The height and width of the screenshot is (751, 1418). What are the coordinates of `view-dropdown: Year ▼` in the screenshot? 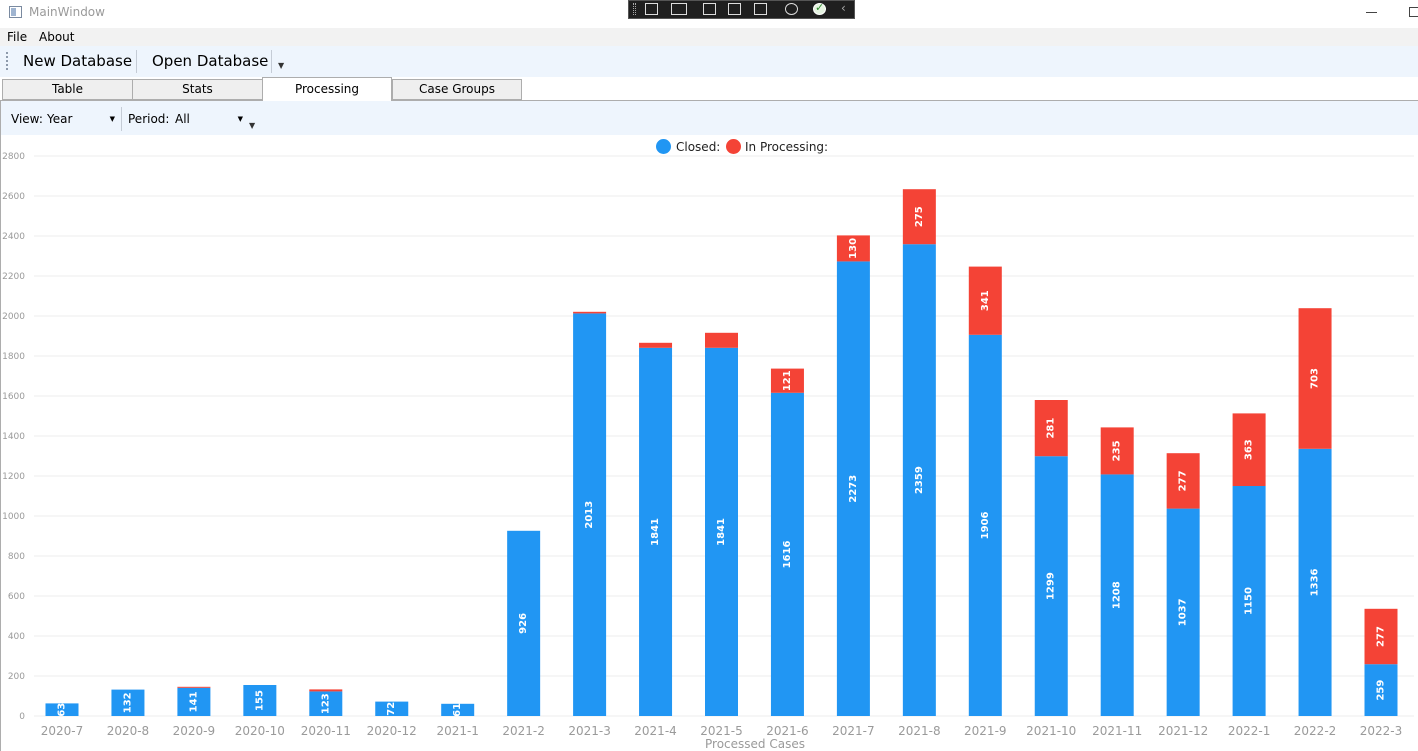 It's located at (82, 119).